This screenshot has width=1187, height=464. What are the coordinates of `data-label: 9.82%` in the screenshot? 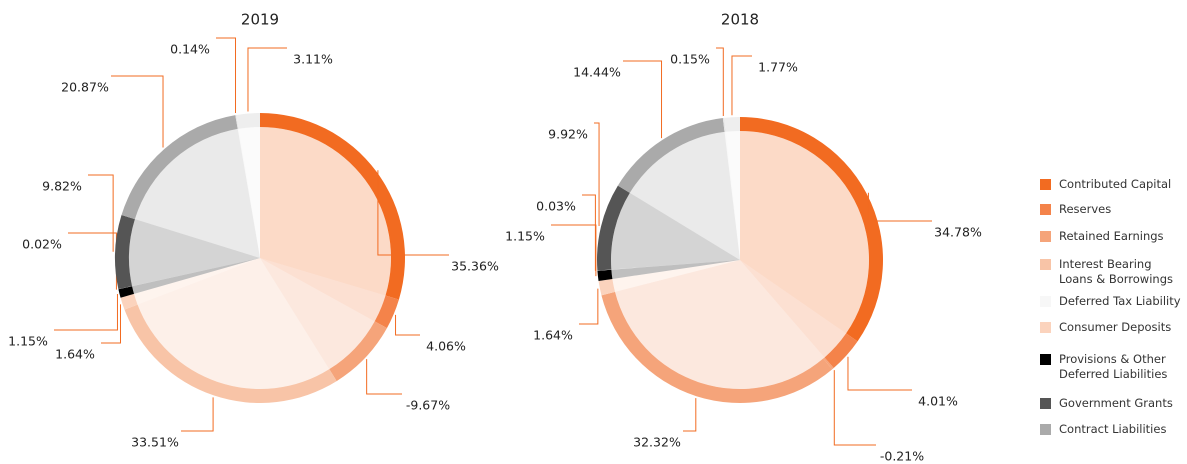 It's located at (62, 186).